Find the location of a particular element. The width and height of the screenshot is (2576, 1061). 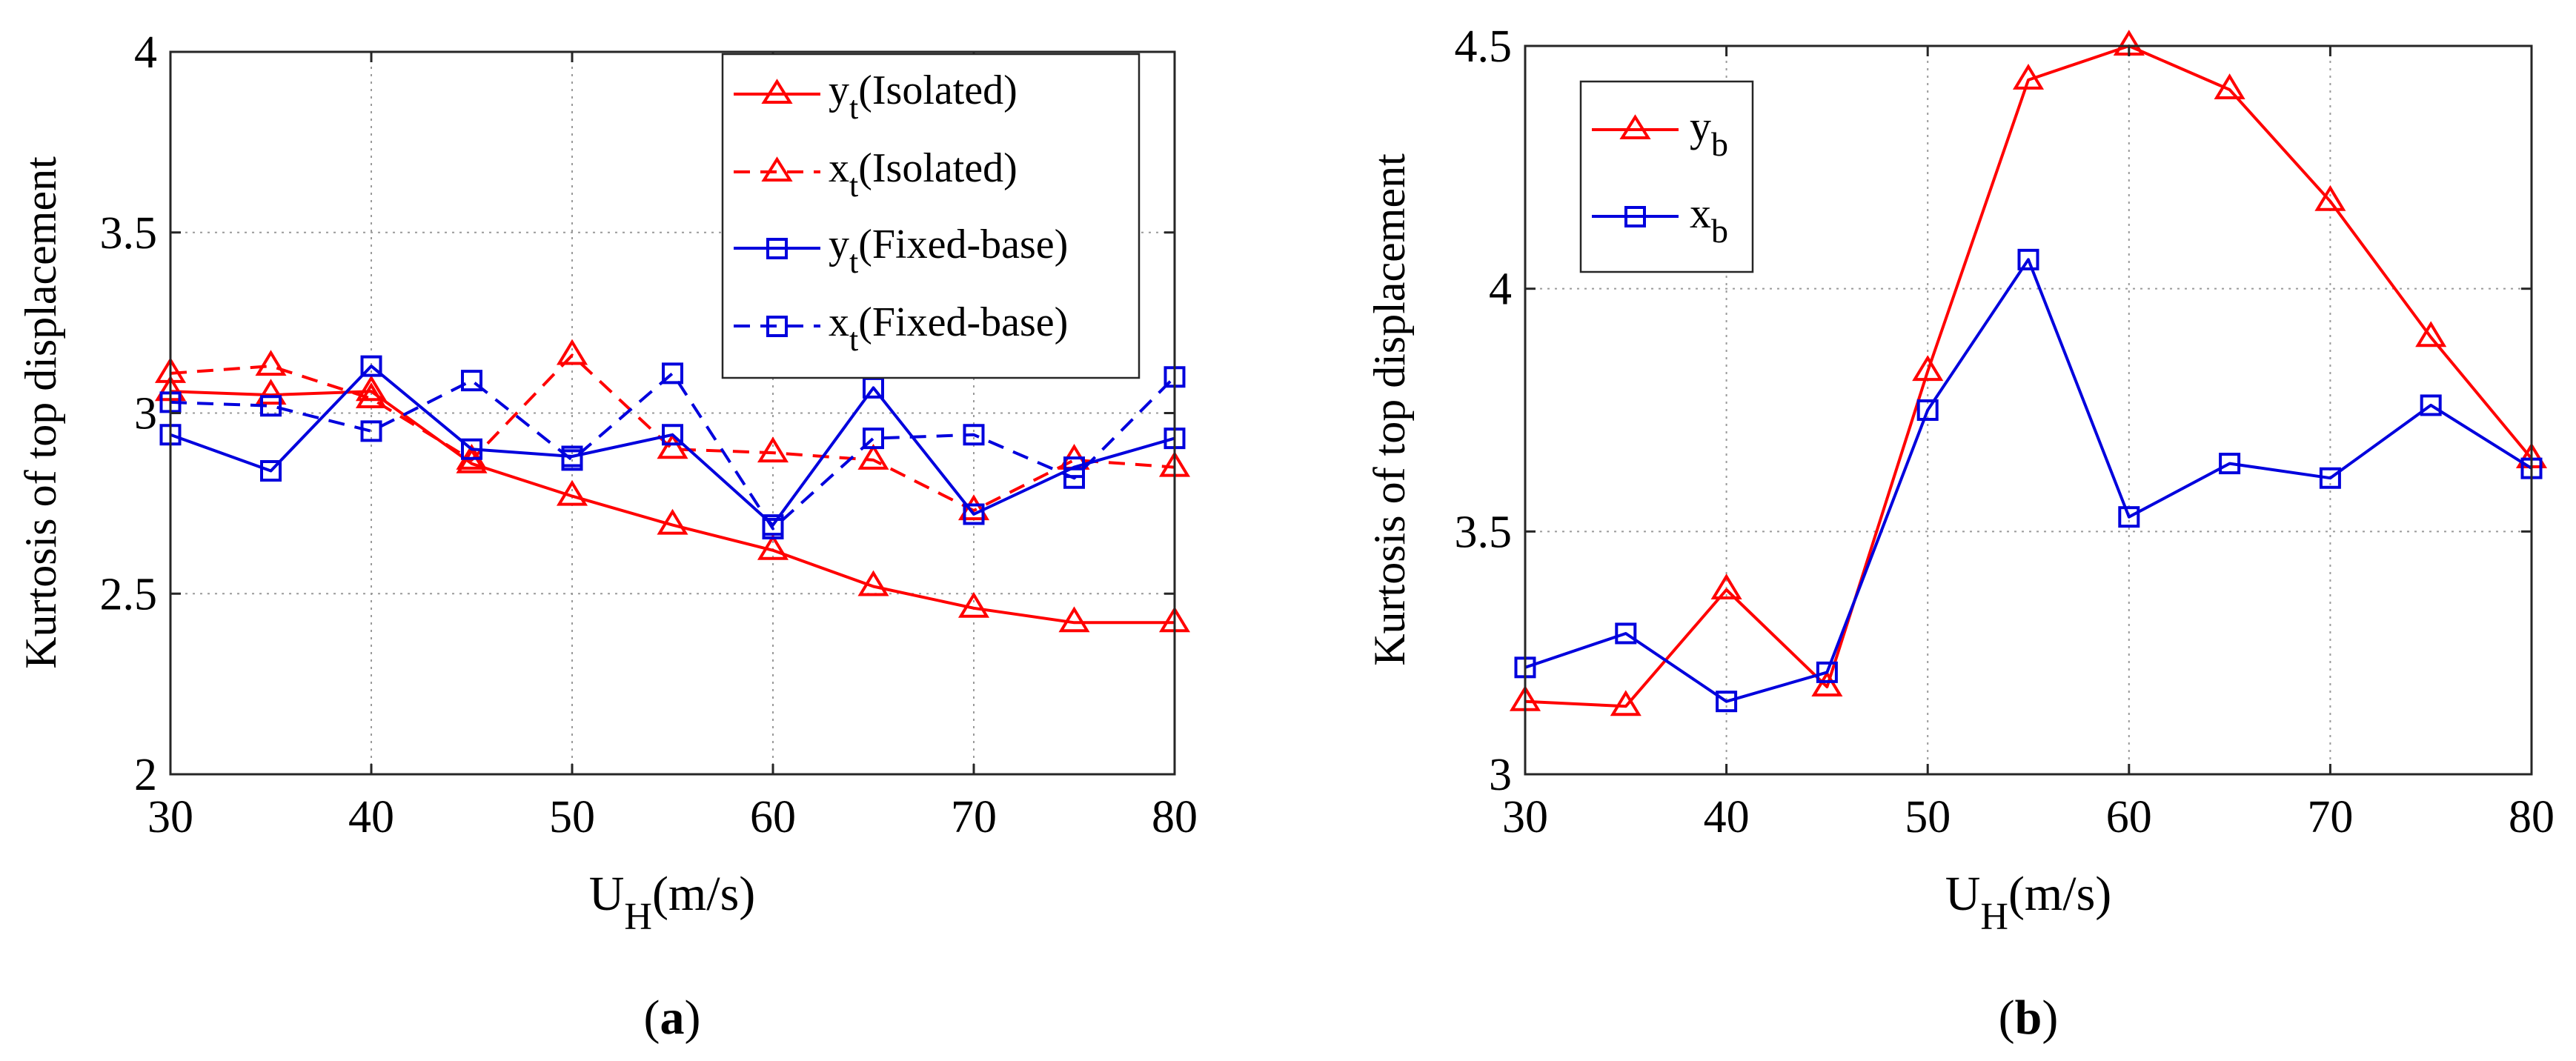

x-tick-label-a-5: 80 is located at coordinates (1175, 817).